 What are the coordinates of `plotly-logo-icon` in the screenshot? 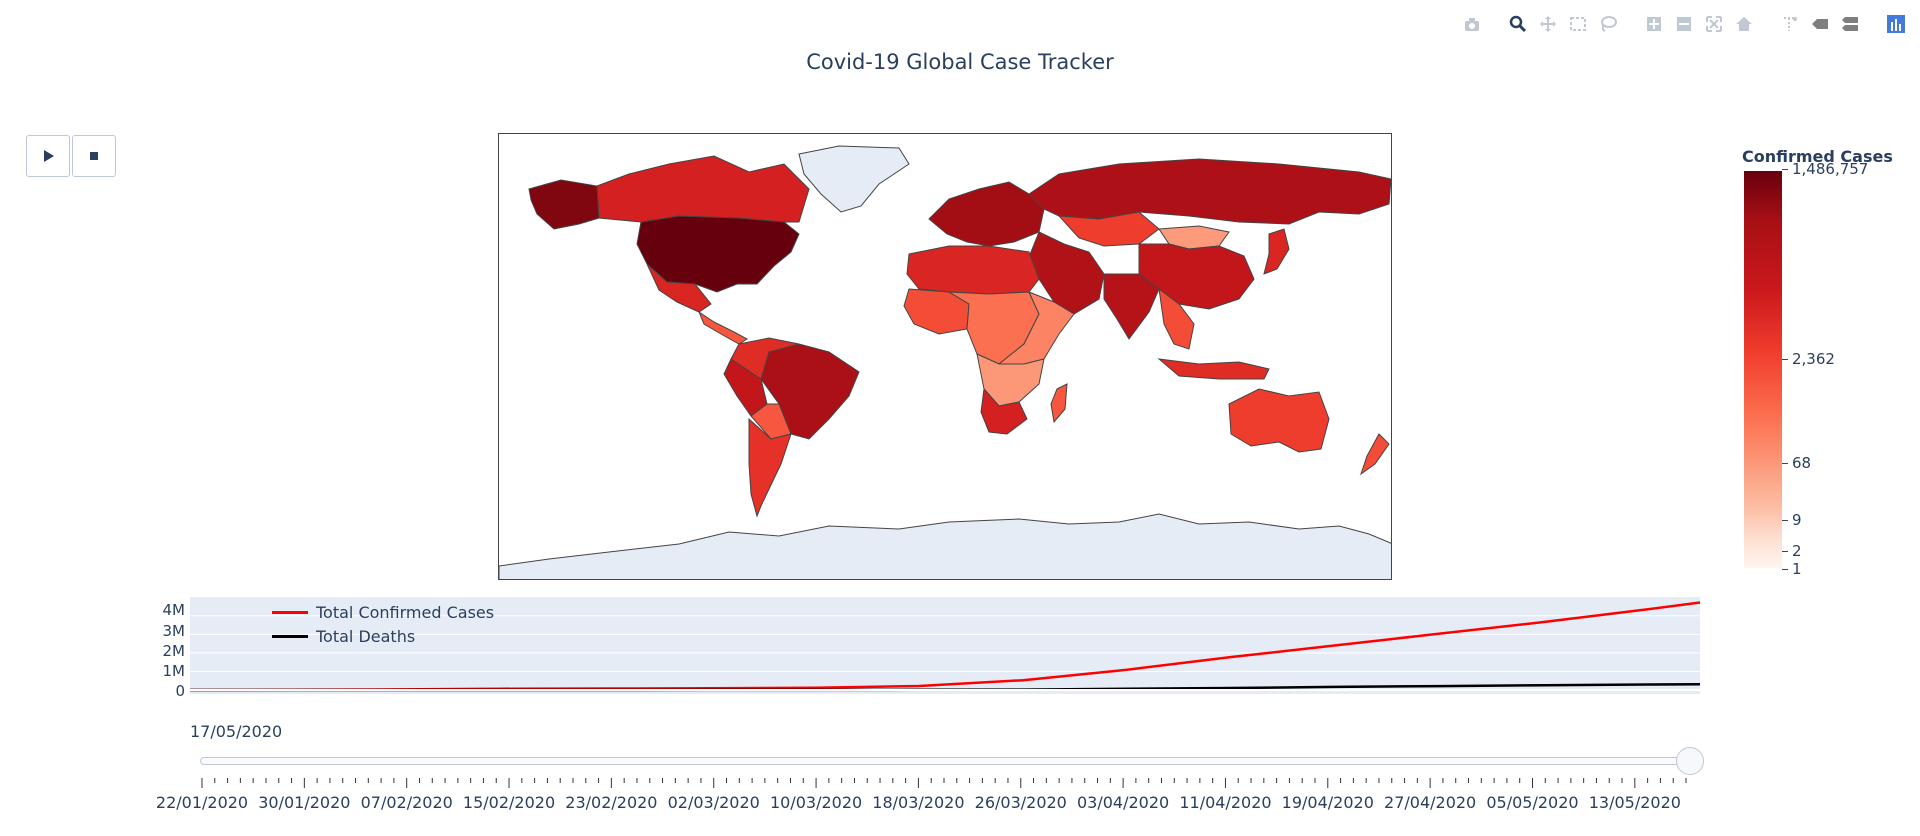 It's located at (1896, 24).